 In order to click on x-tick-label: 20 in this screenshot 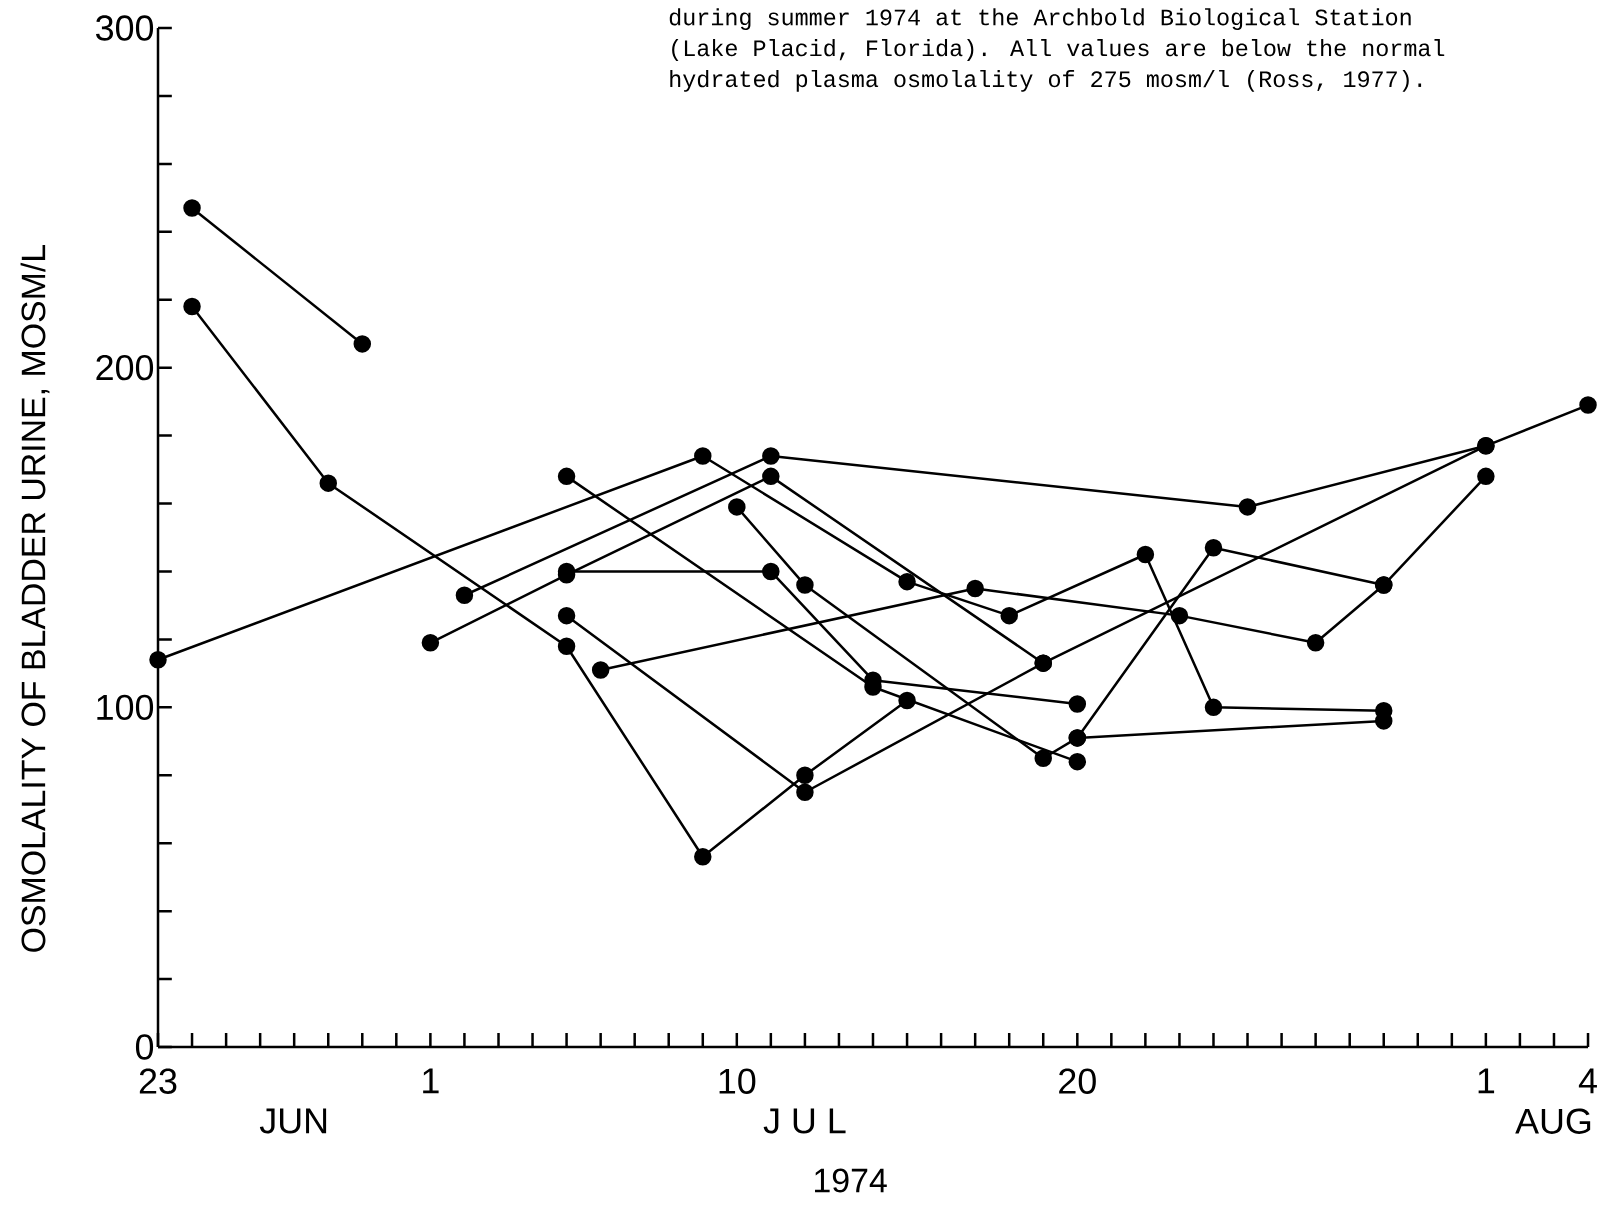, I will do `click(1077, 1081)`.